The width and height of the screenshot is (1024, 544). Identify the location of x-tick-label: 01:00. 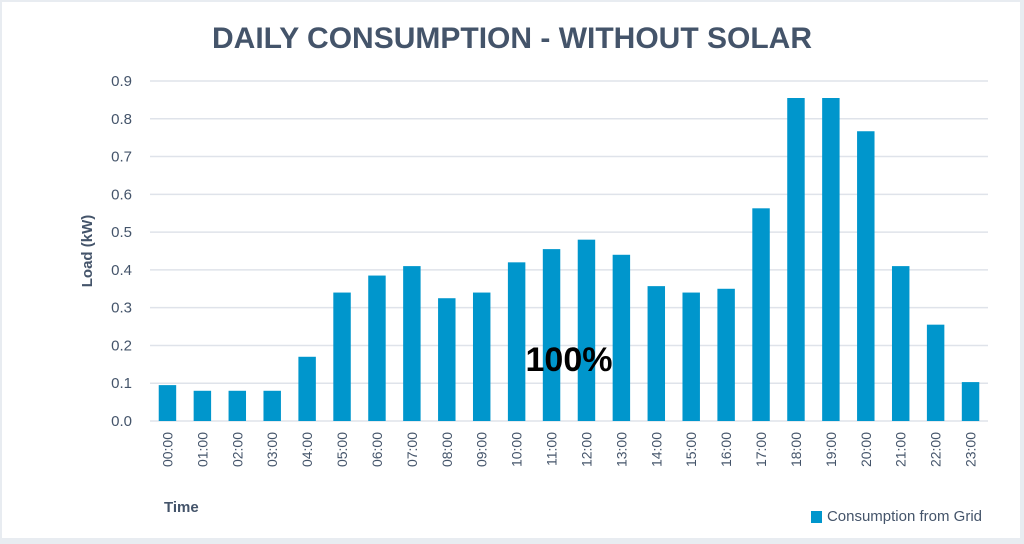
(202, 449).